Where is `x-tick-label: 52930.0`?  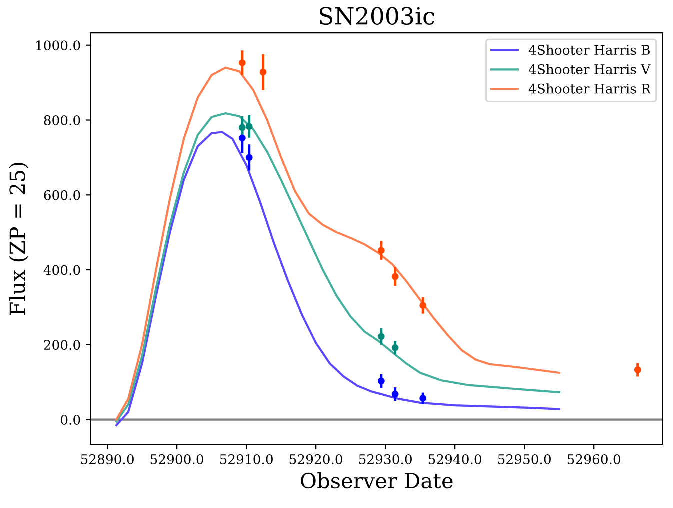 x-tick-label: 52930.0 is located at coordinates (385, 459).